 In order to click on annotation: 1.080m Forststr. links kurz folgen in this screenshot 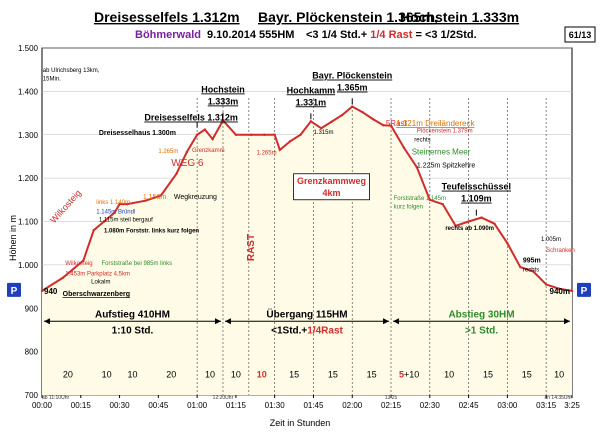, I will do `click(151, 231)`.